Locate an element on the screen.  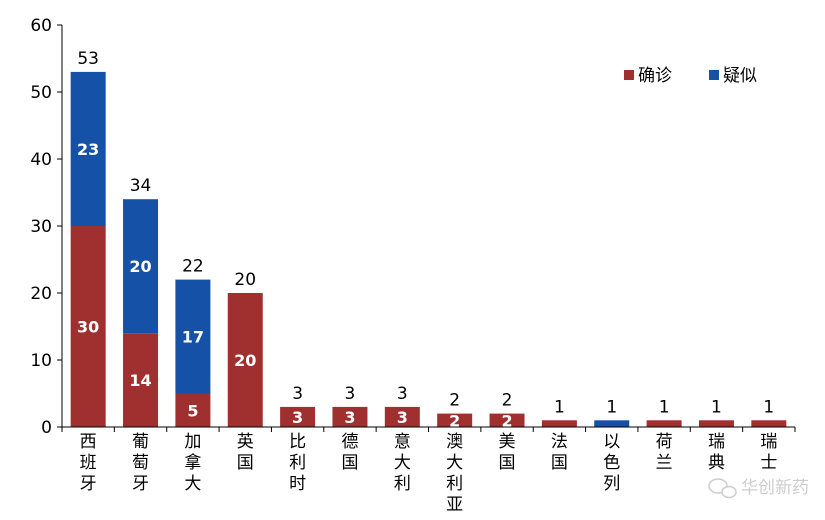
x-category-label: 葡萄牙 is located at coordinates (140, 463).